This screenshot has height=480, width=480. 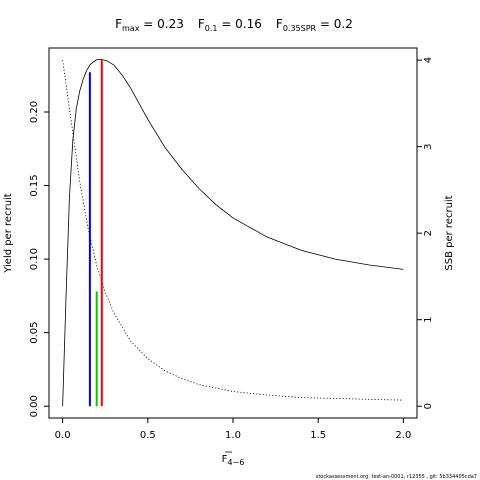 I want to click on title-part-0-value: = 0.23, so click(x=161, y=24).